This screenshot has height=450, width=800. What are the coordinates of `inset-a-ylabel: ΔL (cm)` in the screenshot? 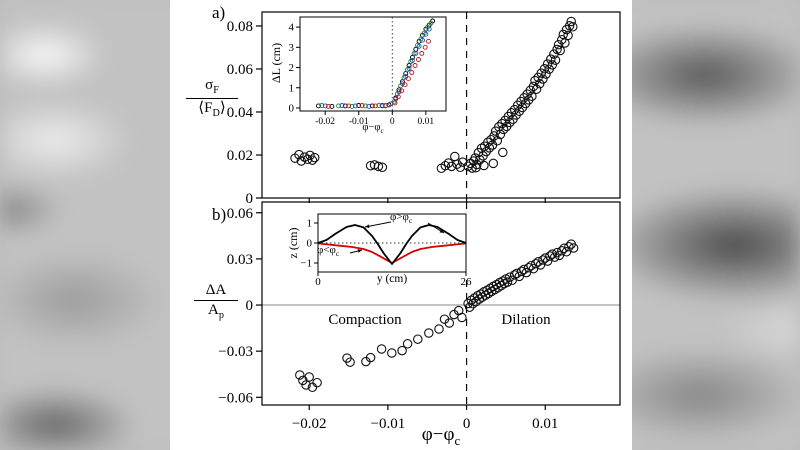 It's located at (276, 63).